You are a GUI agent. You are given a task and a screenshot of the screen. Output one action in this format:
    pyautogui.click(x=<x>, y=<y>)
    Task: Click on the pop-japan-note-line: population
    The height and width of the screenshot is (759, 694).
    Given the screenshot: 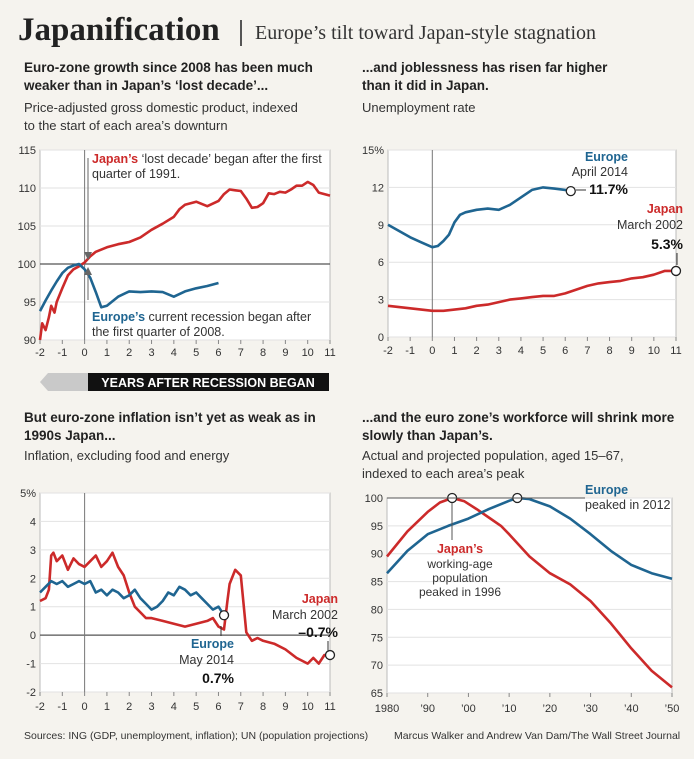 What is the action you would take?
    pyautogui.click(x=459, y=578)
    